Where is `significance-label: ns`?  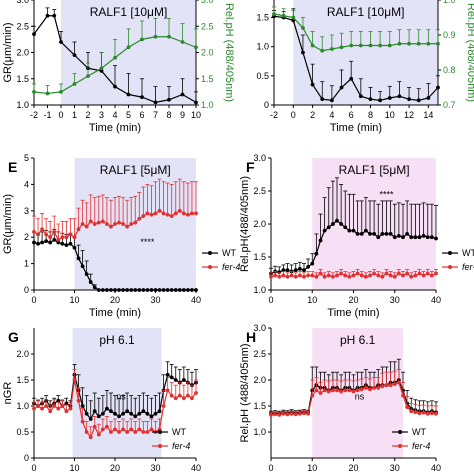 significance-label: ns is located at coordinates (360, 397).